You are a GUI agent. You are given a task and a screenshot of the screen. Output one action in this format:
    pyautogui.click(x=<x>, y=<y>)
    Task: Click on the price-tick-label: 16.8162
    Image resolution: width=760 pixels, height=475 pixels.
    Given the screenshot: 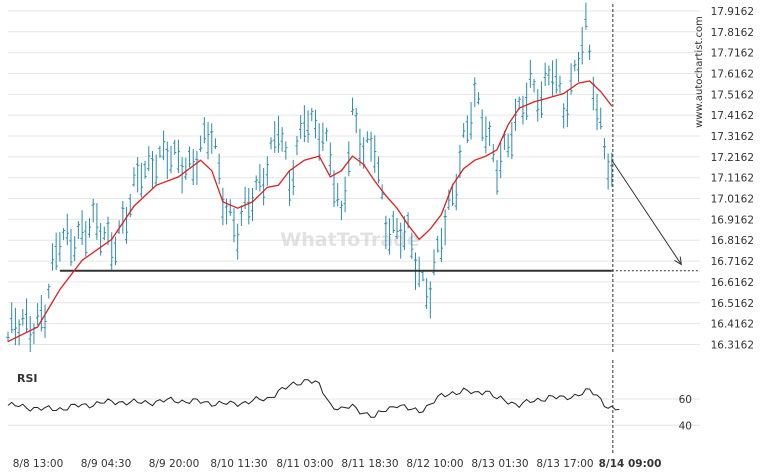 What is the action you would take?
    pyautogui.click(x=732, y=241)
    